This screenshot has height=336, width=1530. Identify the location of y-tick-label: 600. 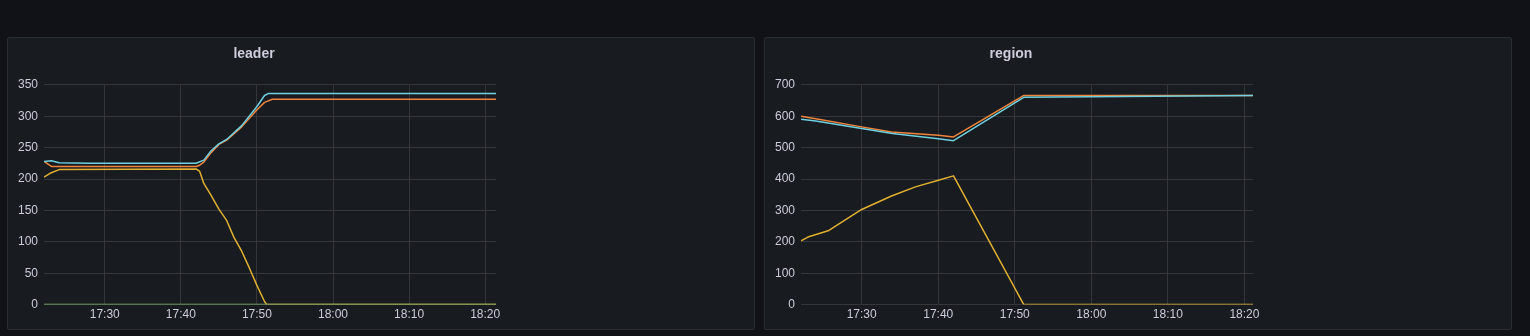
(785, 115).